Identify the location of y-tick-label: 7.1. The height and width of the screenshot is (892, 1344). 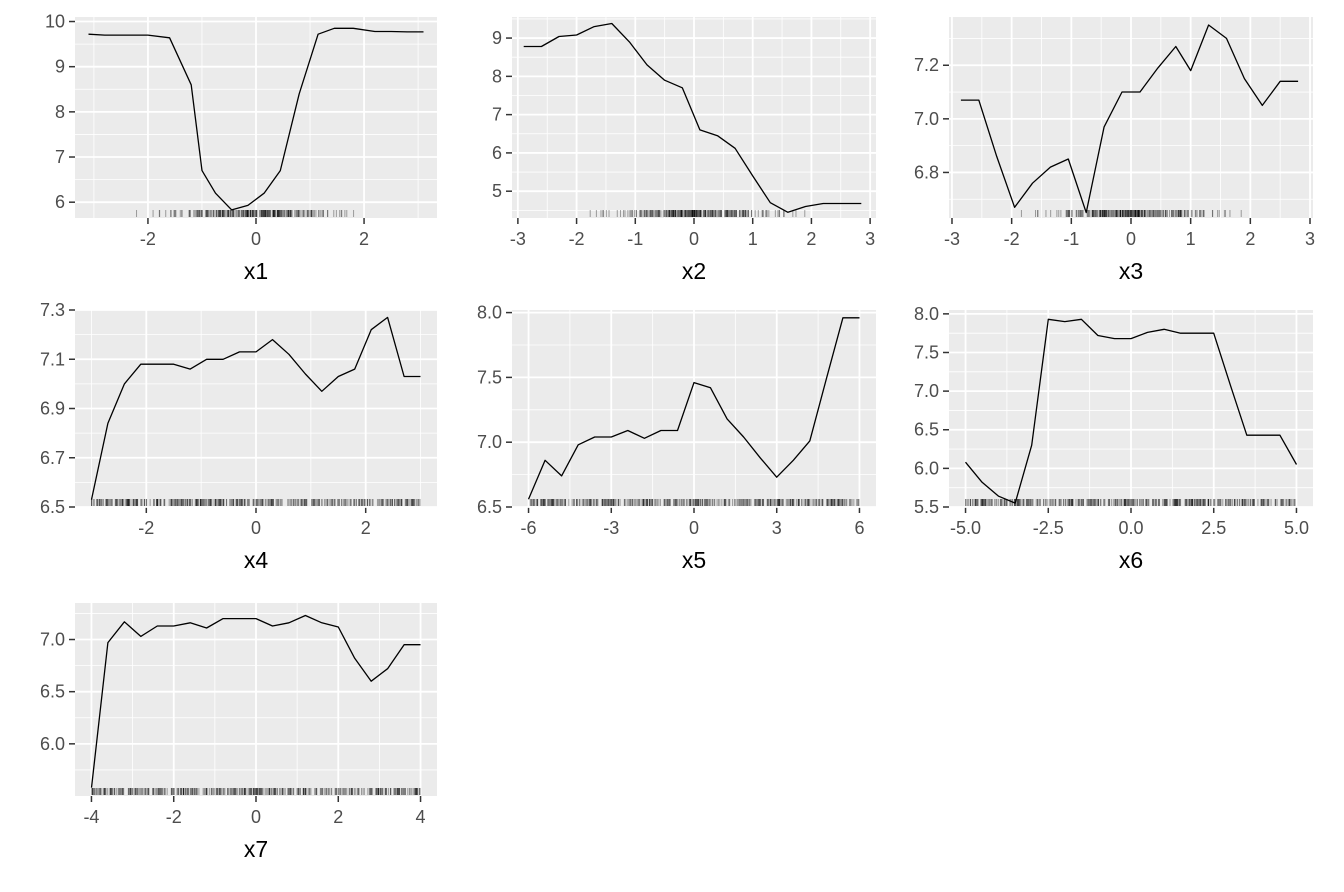
(52, 359).